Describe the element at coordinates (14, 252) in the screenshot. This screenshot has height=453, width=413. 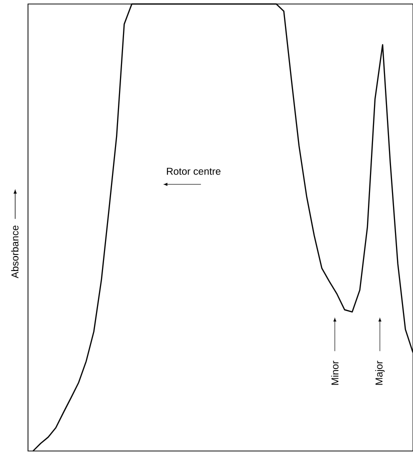
I see `y-axis-title: Absorbance` at that location.